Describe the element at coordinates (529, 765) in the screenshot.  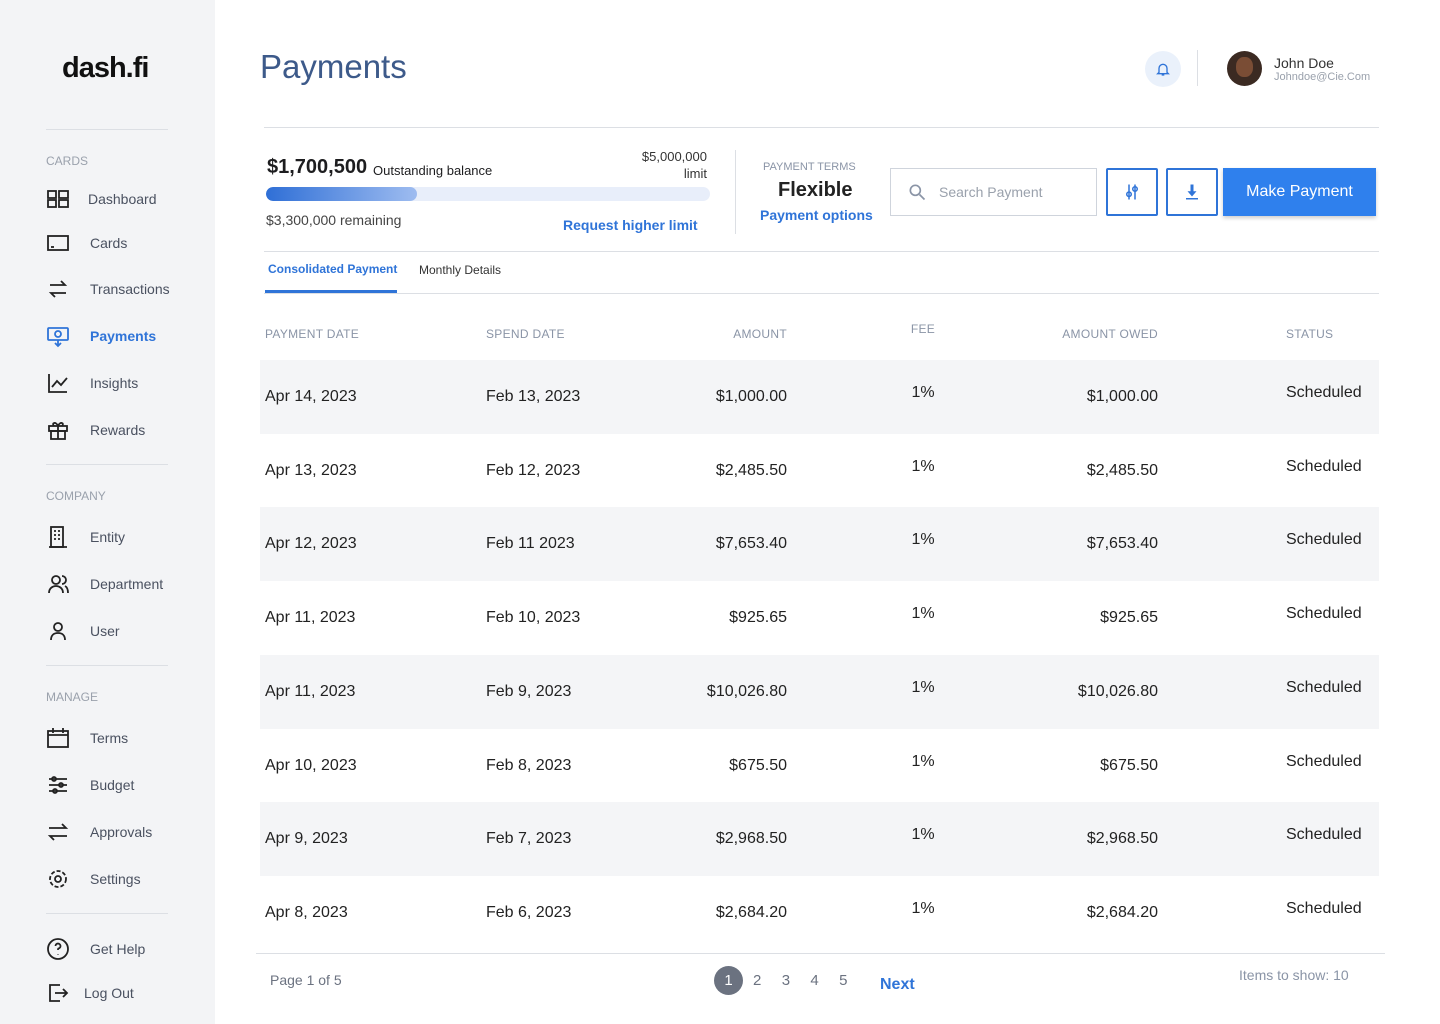
I see `table-cell: Feb 8, 2023` at that location.